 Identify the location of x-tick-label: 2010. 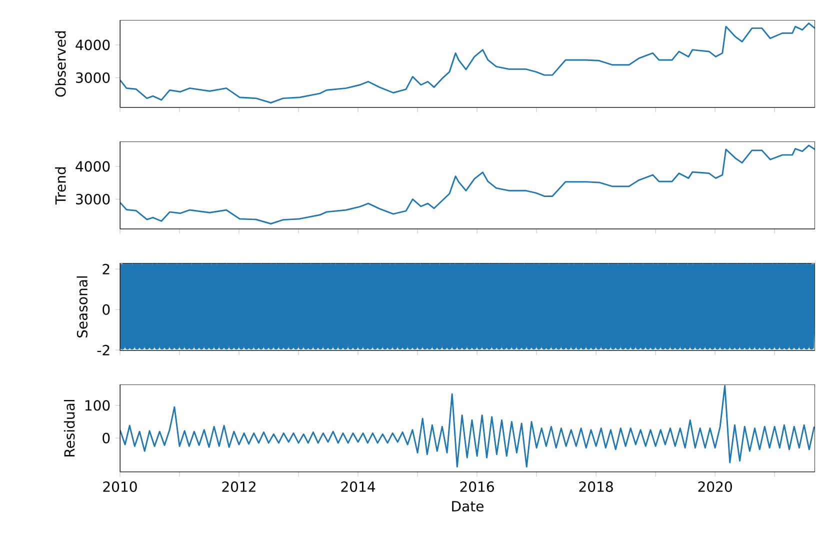
(120, 486).